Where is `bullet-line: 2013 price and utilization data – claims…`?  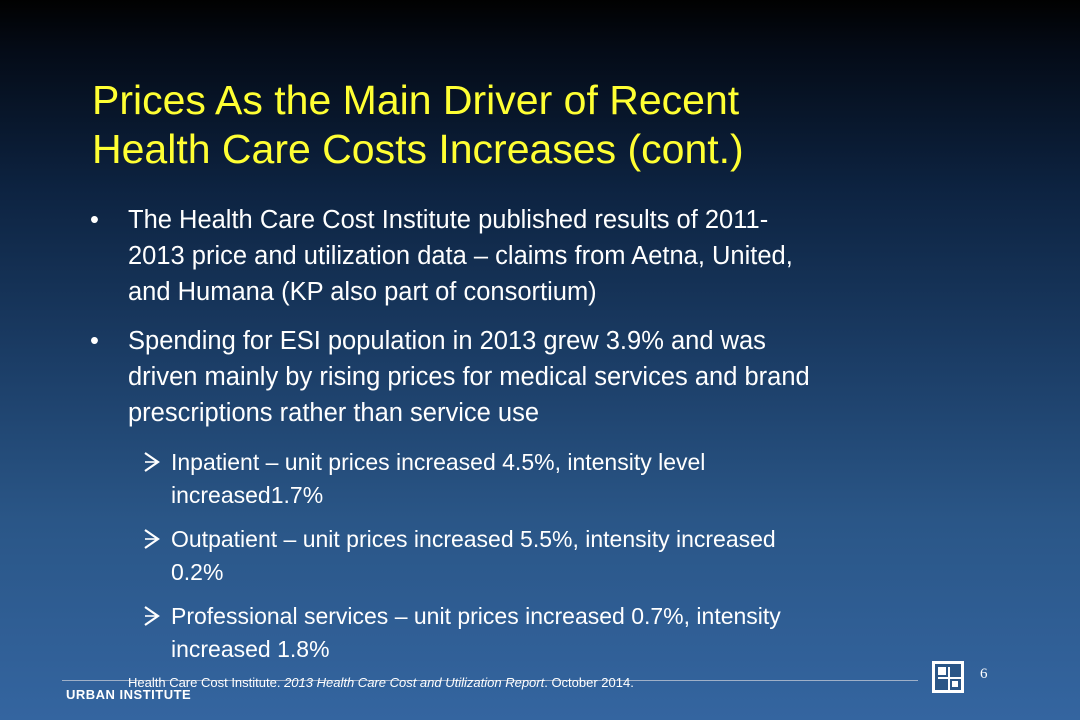
bullet-line: 2013 price and utilization data – claims… is located at coordinates (460, 256).